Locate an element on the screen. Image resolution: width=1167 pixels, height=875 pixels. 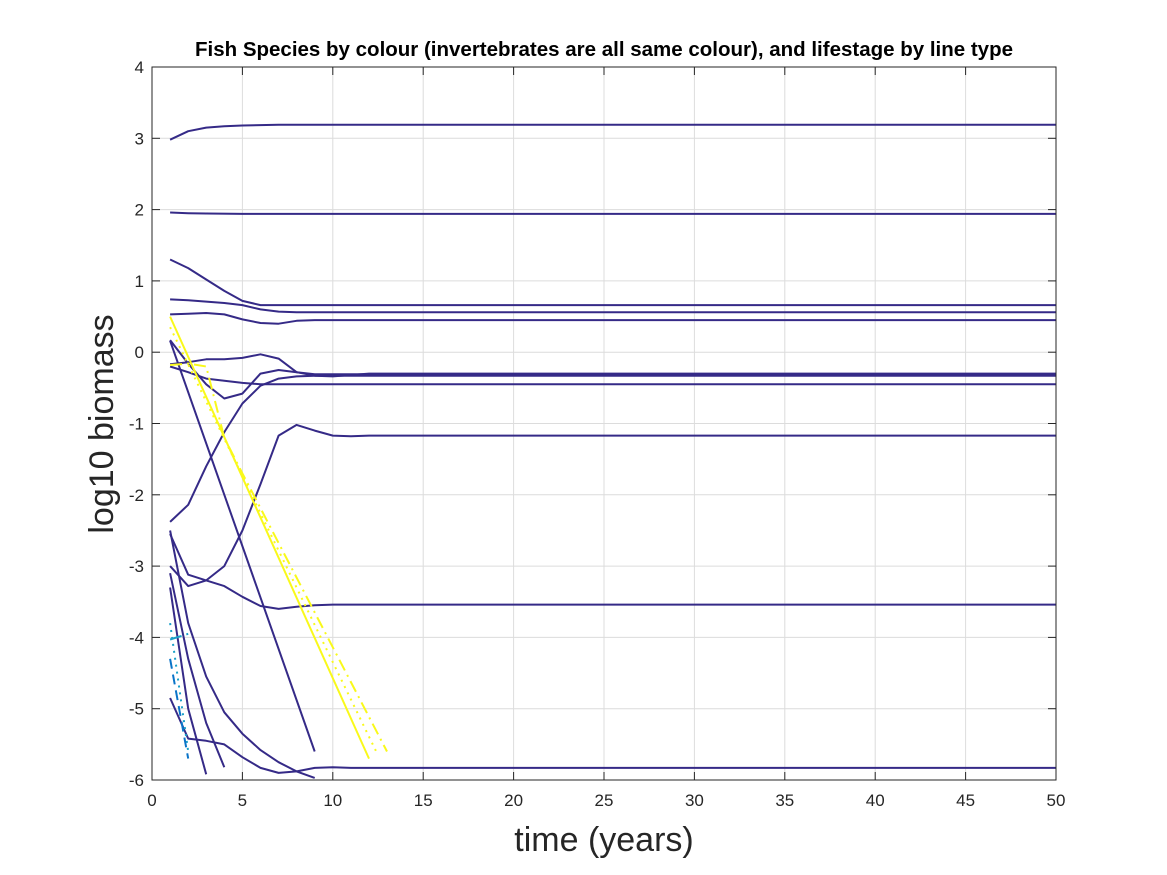
x-tick-label: 30 is located at coordinates (694, 800).